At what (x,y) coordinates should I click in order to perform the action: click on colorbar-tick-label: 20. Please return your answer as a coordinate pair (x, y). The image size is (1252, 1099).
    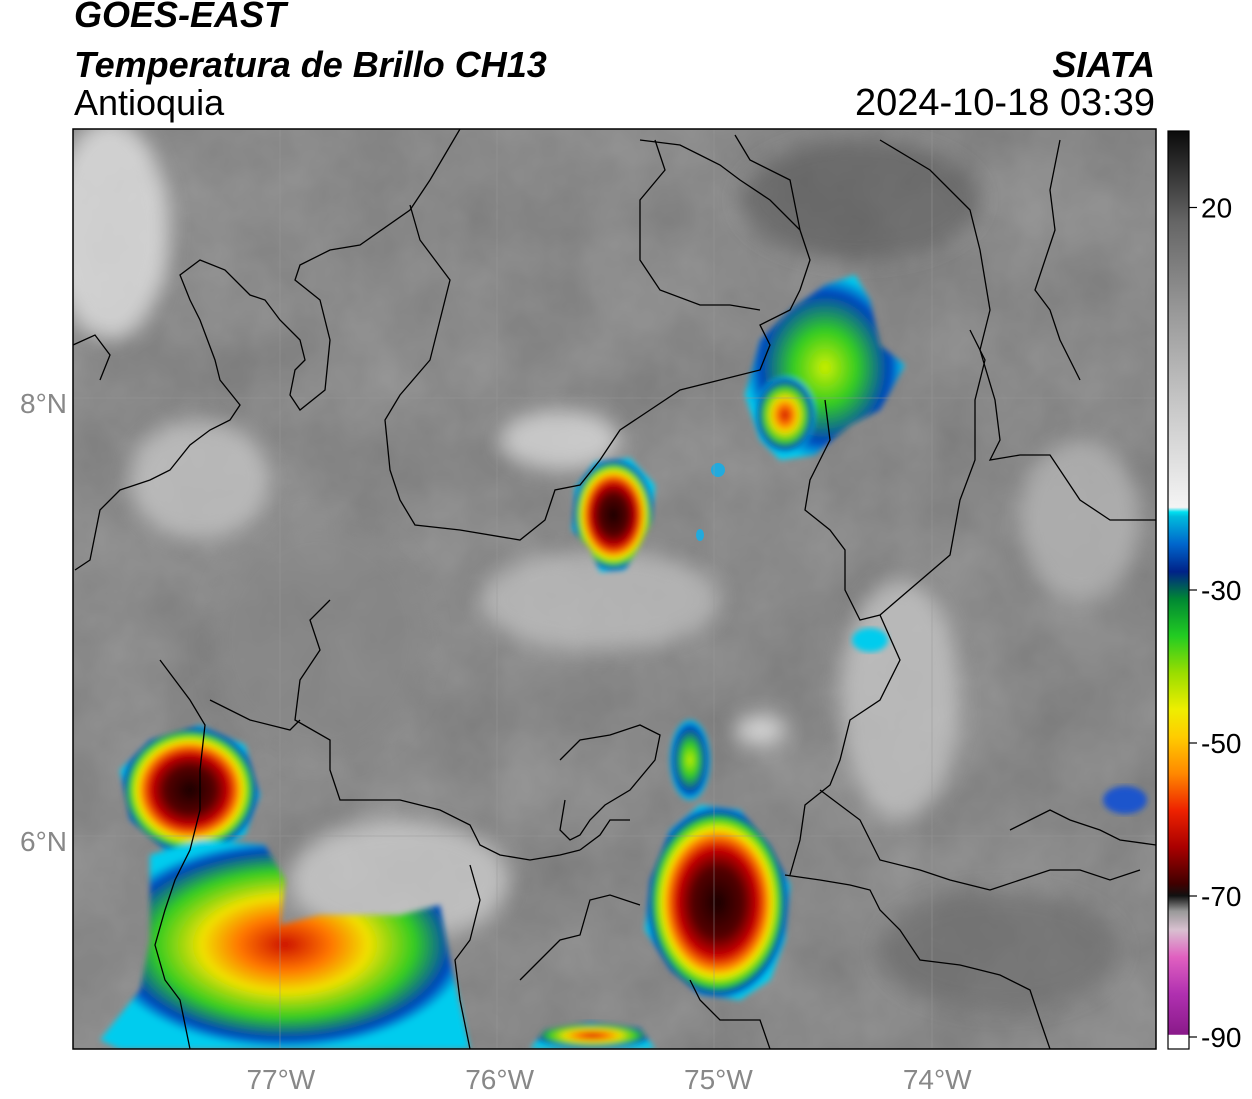
    Looking at the image, I should click on (1216, 208).